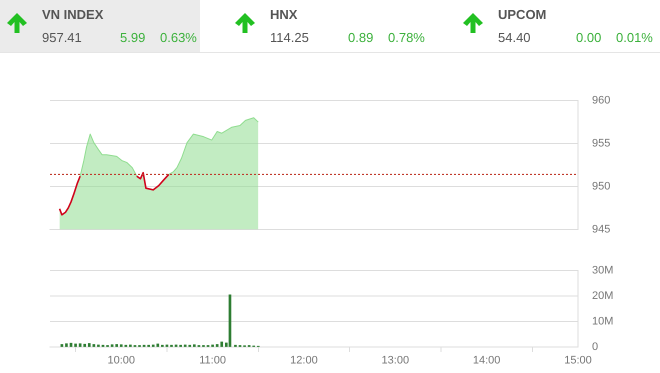  What do you see at coordinates (601, 186) in the screenshot?
I see `y-tick-label: 950` at bounding box center [601, 186].